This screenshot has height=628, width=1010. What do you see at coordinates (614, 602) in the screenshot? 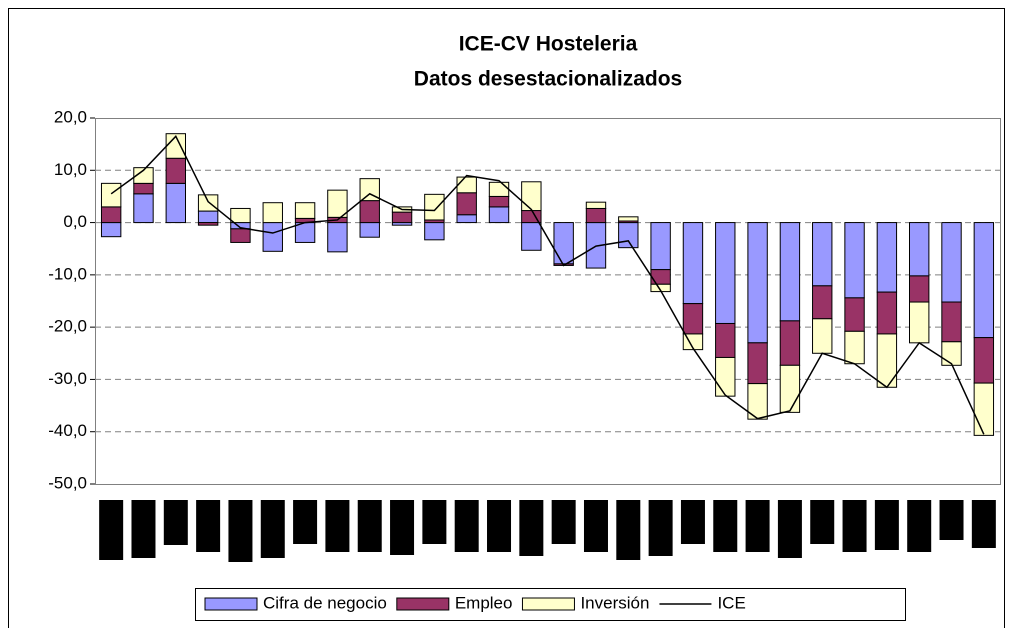
I see `legend-label: Inversión` at bounding box center [614, 602].